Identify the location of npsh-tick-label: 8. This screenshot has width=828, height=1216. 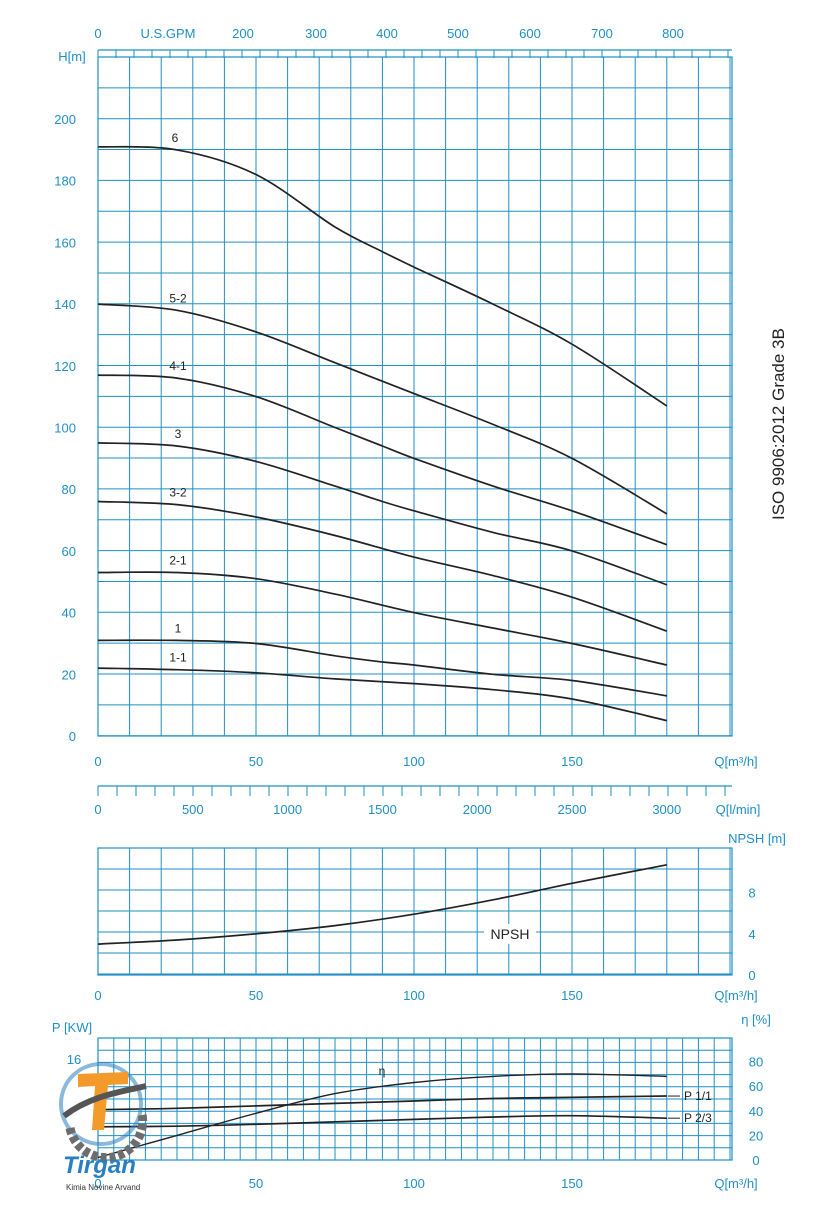
(751, 893).